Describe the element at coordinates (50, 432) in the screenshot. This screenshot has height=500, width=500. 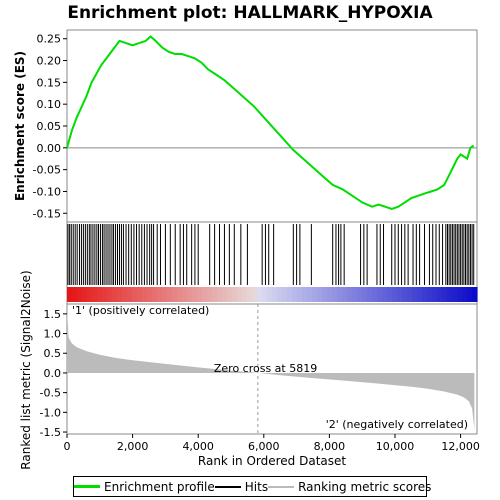
I see `metric-y-tick-label: -1.5` at that location.